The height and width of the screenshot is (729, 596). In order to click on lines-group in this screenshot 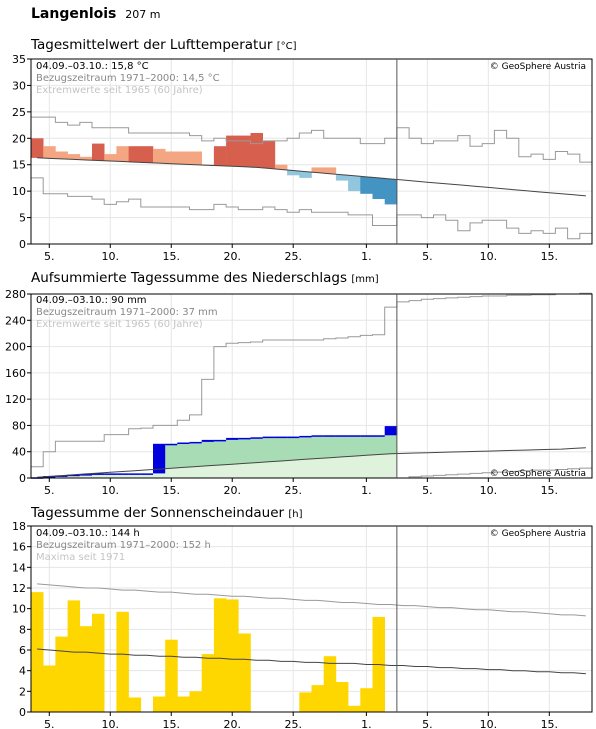, I will do `click(311, 629)`.